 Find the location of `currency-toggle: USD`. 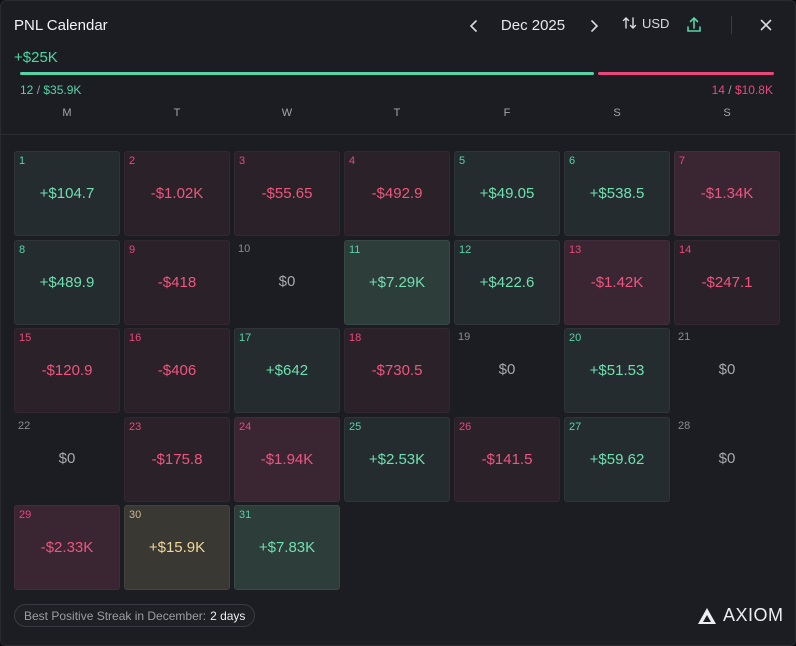

currency-toggle: USD is located at coordinates (645, 23).